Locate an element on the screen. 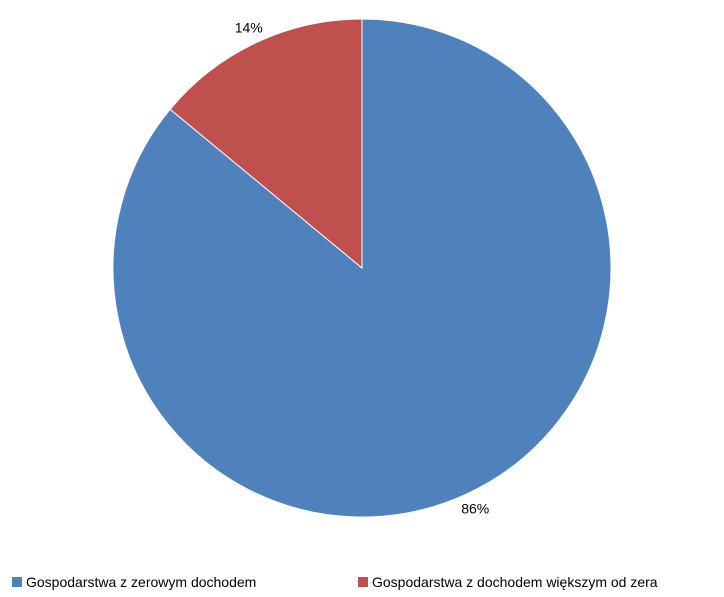  pie-slice-positive-income is located at coordinates (266, 144).